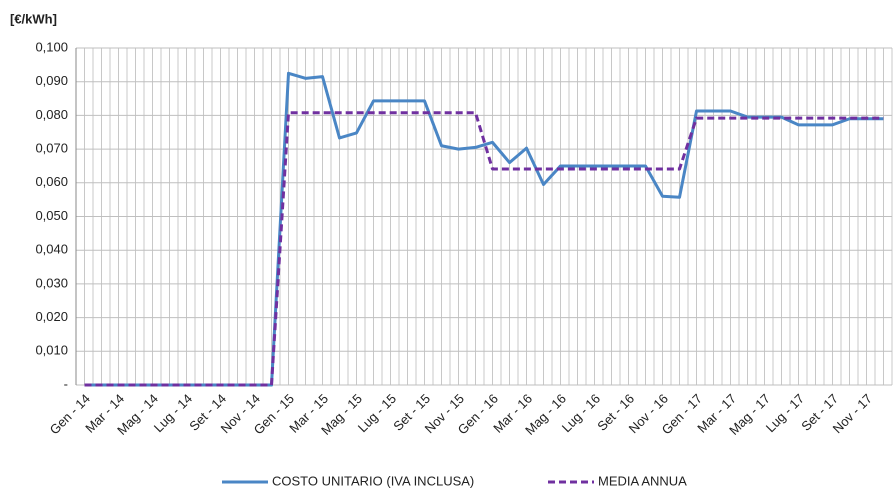 Image resolution: width=894 pixels, height=489 pixels. Describe the element at coordinates (33, 18) in the screenshot. I see `y-axis-label: [€/kWh]` at that location.